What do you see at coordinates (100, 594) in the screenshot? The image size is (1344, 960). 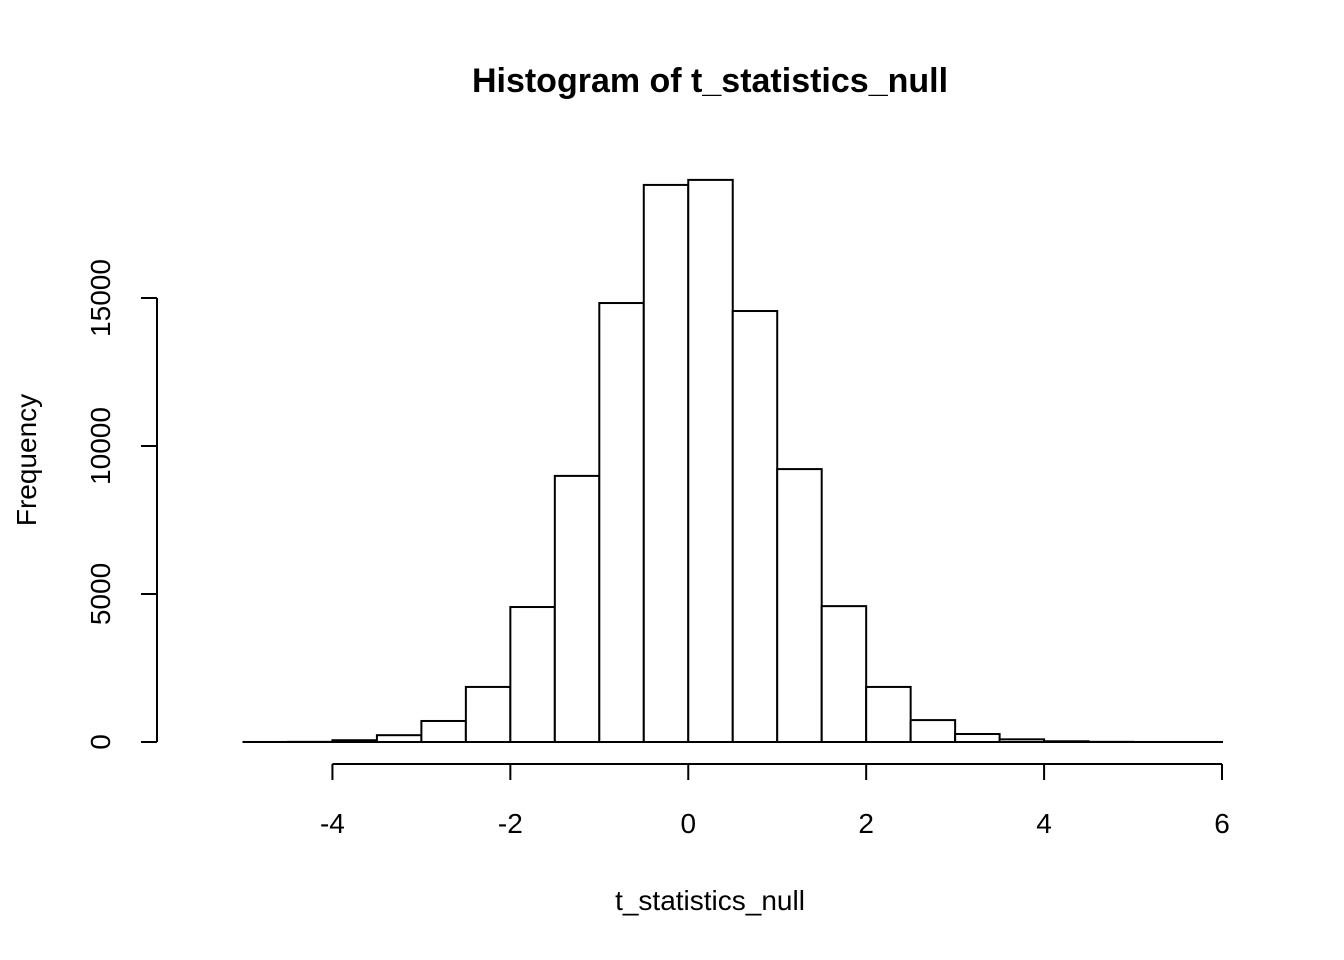 I see `y-tick-label: 5000` at bounding box center [100, 594].